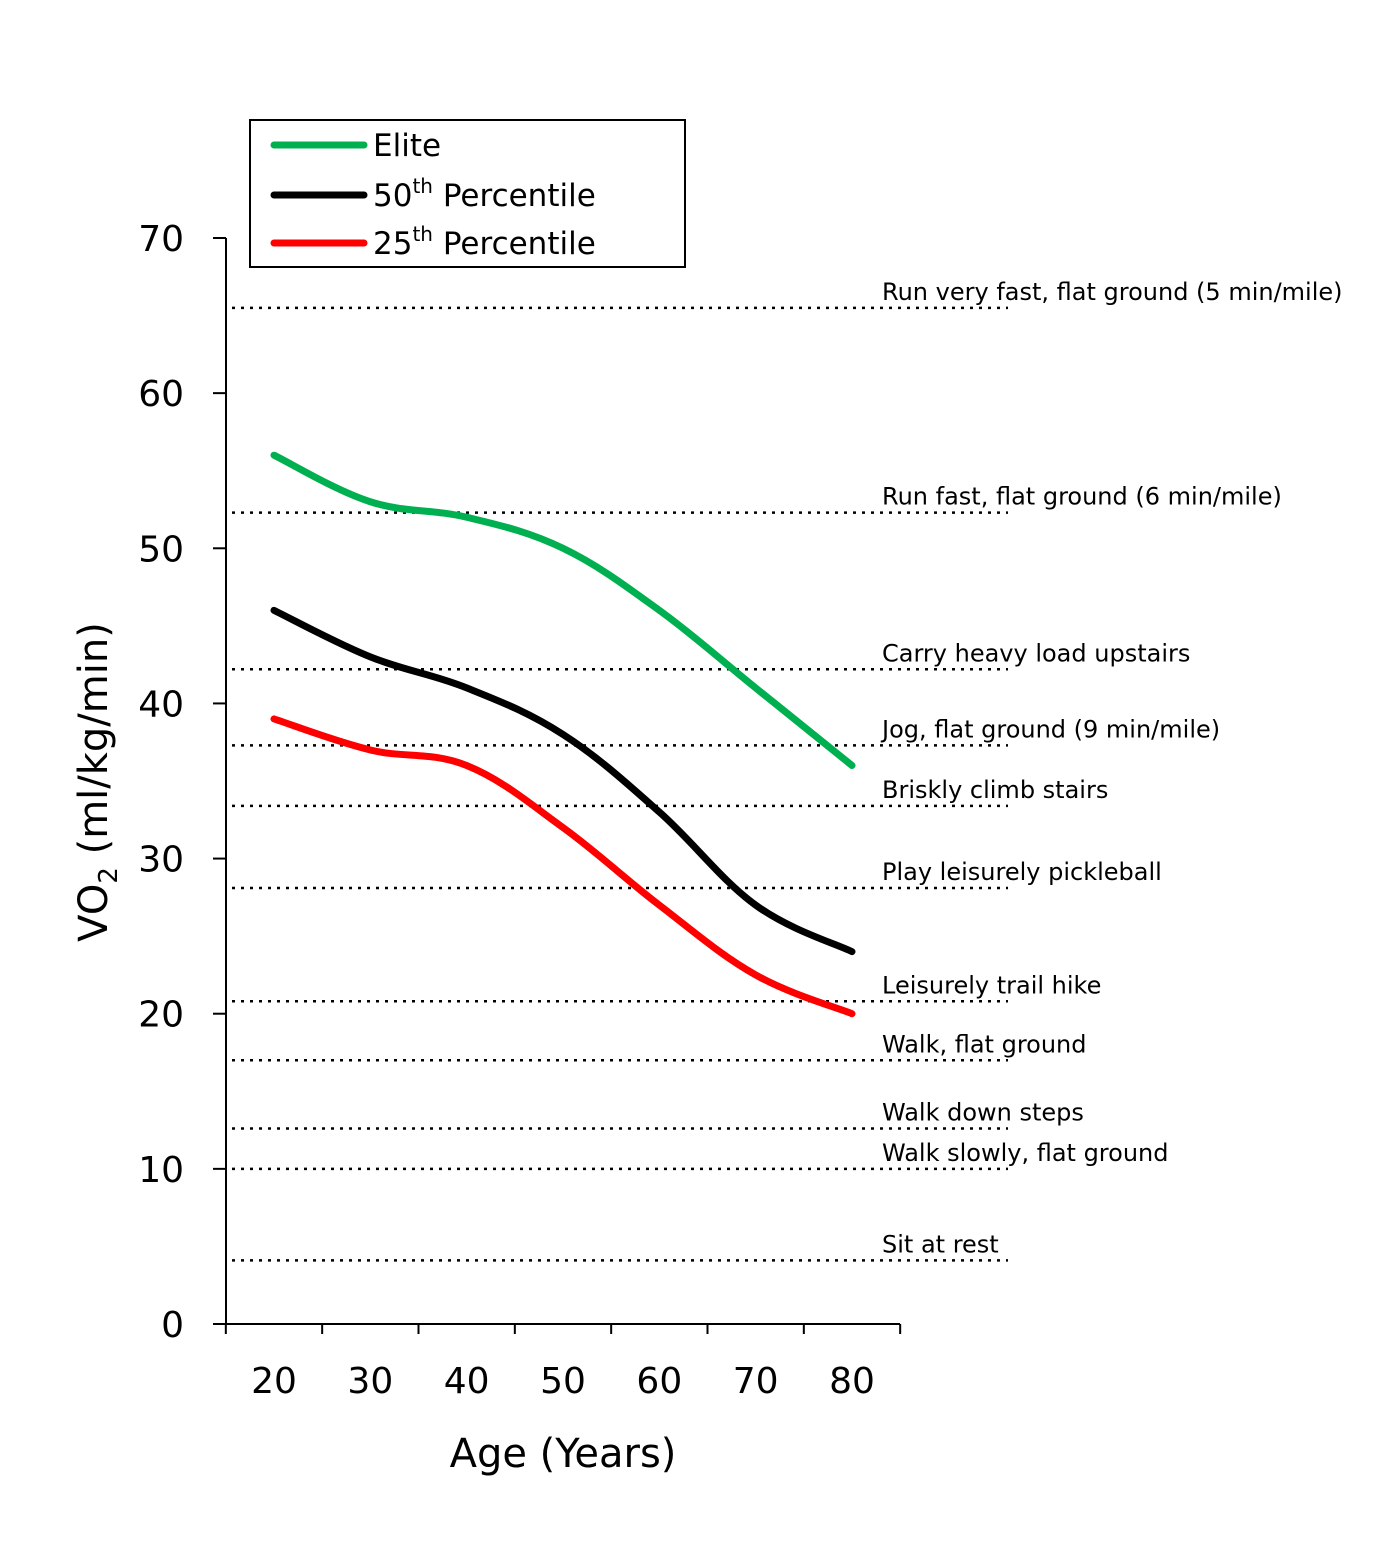 The height and width of the screenshot is (1544, 1393). What do you see at coordinates (467, 1381) in the screenshot?
I see `x-tick-label: 40` at bounding box center [467, 1381].